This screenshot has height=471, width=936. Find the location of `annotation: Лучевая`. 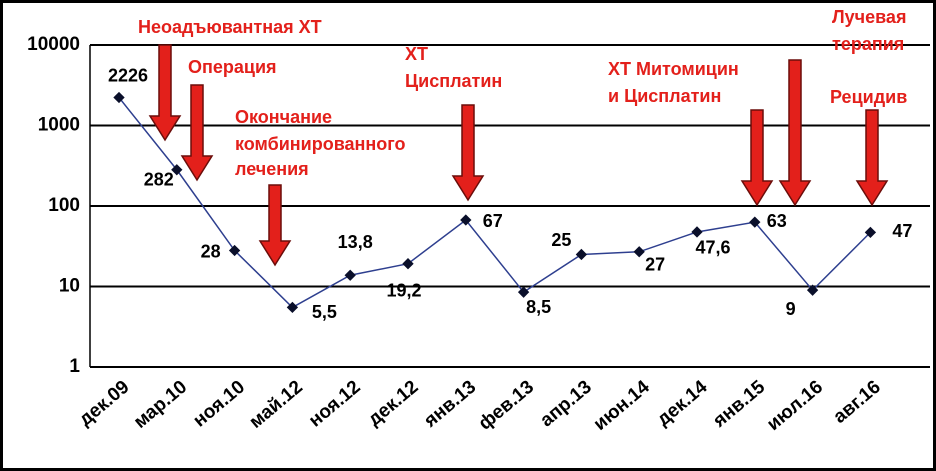

annotation: Лучевая is located at coordinates (869, 17).